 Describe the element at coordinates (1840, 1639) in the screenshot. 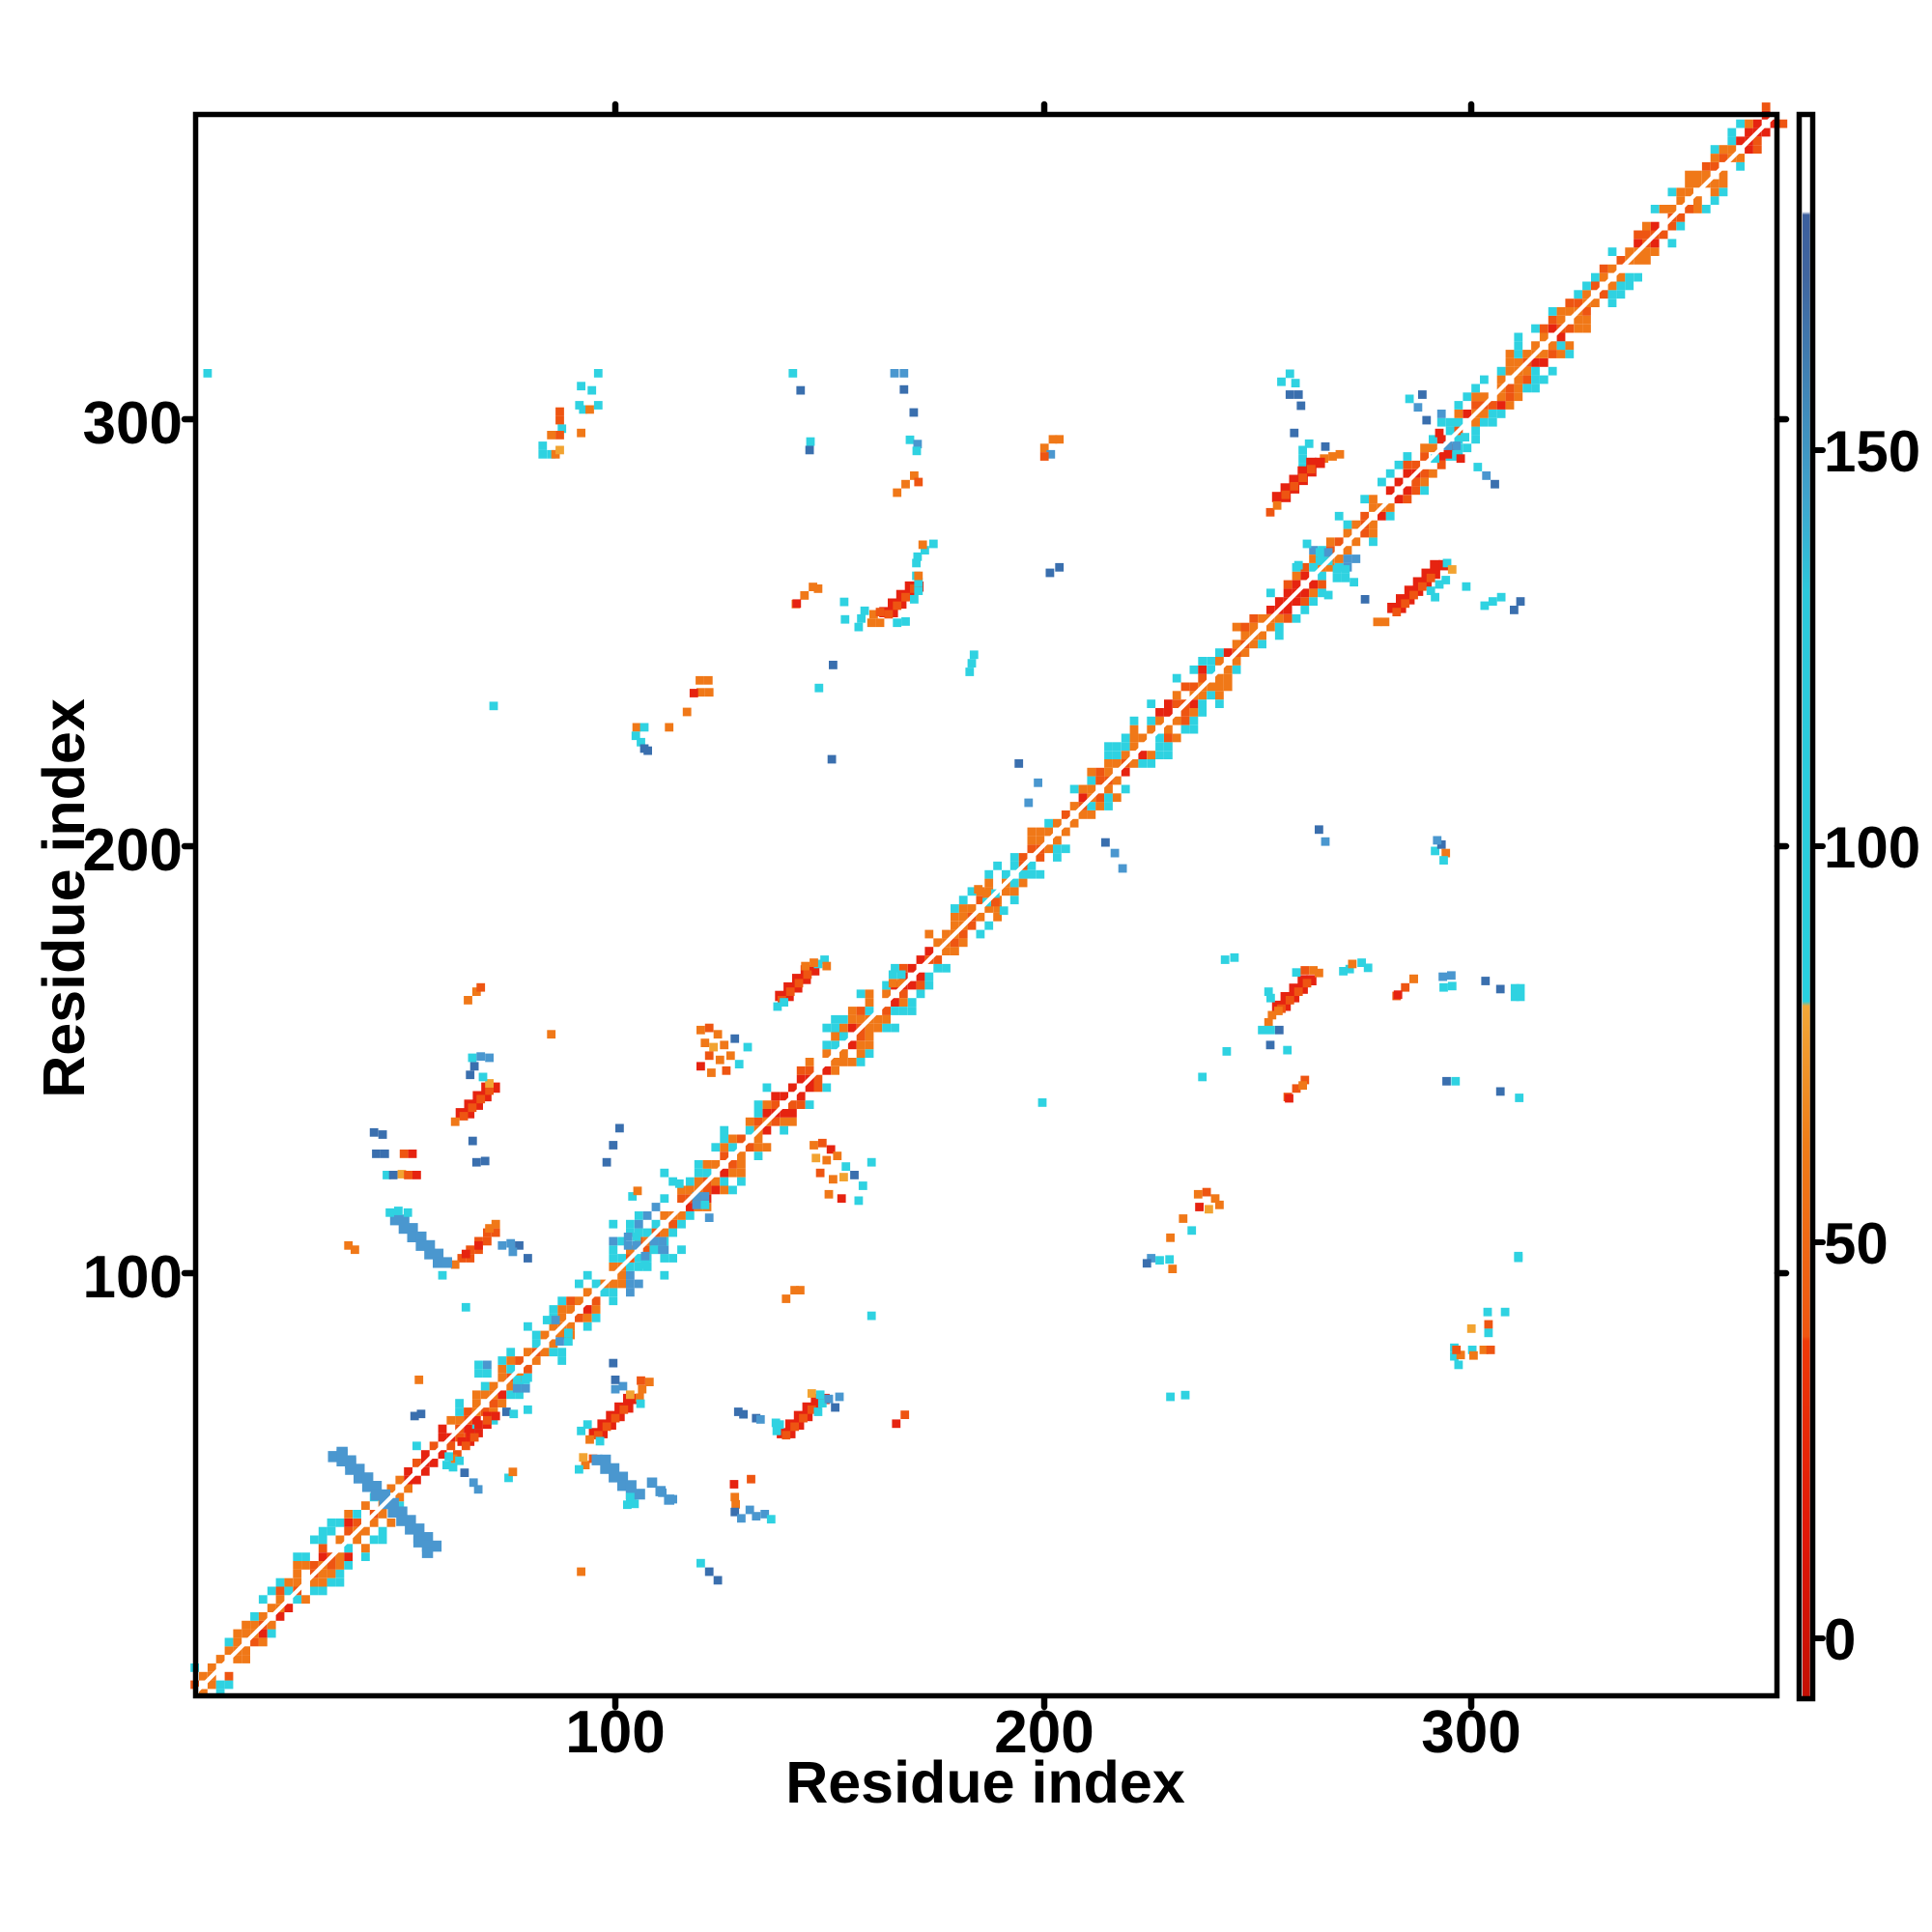

I see `svg-text: 0` at that location.